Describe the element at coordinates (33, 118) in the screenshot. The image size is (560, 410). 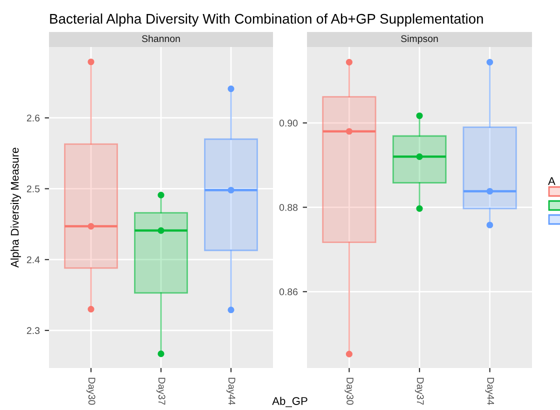
I see `y-tick-label: 2.6` at that location.